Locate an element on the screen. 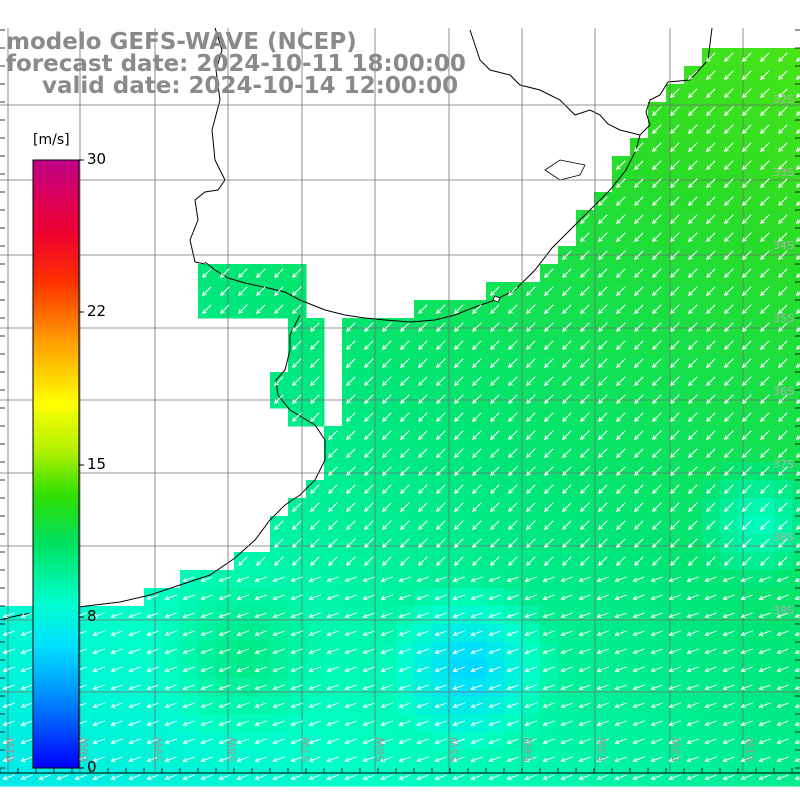  colorbar-tick-0: 0 is located at coordinates (92, 767).